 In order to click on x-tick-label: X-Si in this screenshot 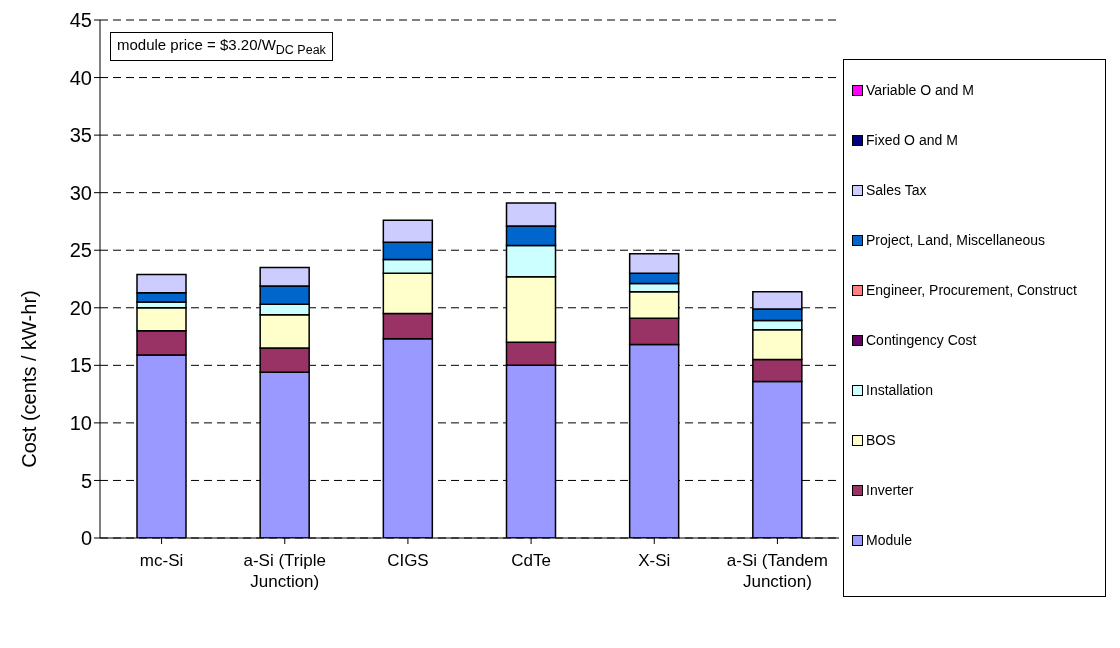, I will do `click(654, 560)`.